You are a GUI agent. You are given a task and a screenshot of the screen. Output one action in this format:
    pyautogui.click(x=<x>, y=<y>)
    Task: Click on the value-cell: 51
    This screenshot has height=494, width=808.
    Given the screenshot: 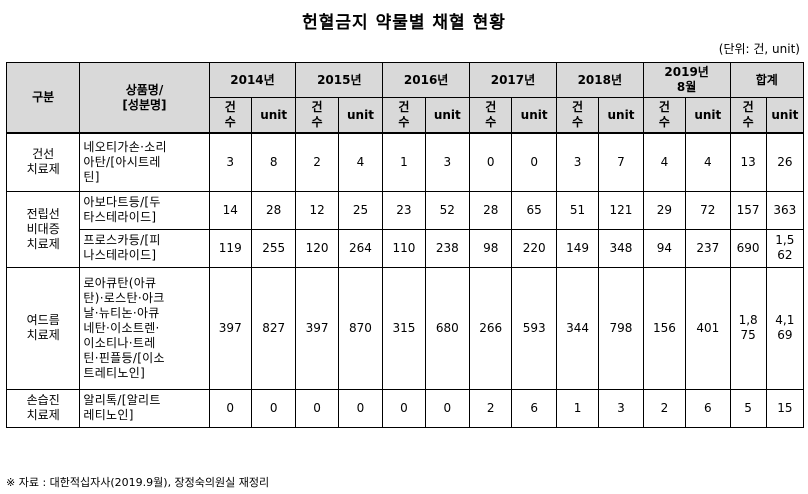 What is the action you would take?
    pyautogui.click(x=577, y=210)
    